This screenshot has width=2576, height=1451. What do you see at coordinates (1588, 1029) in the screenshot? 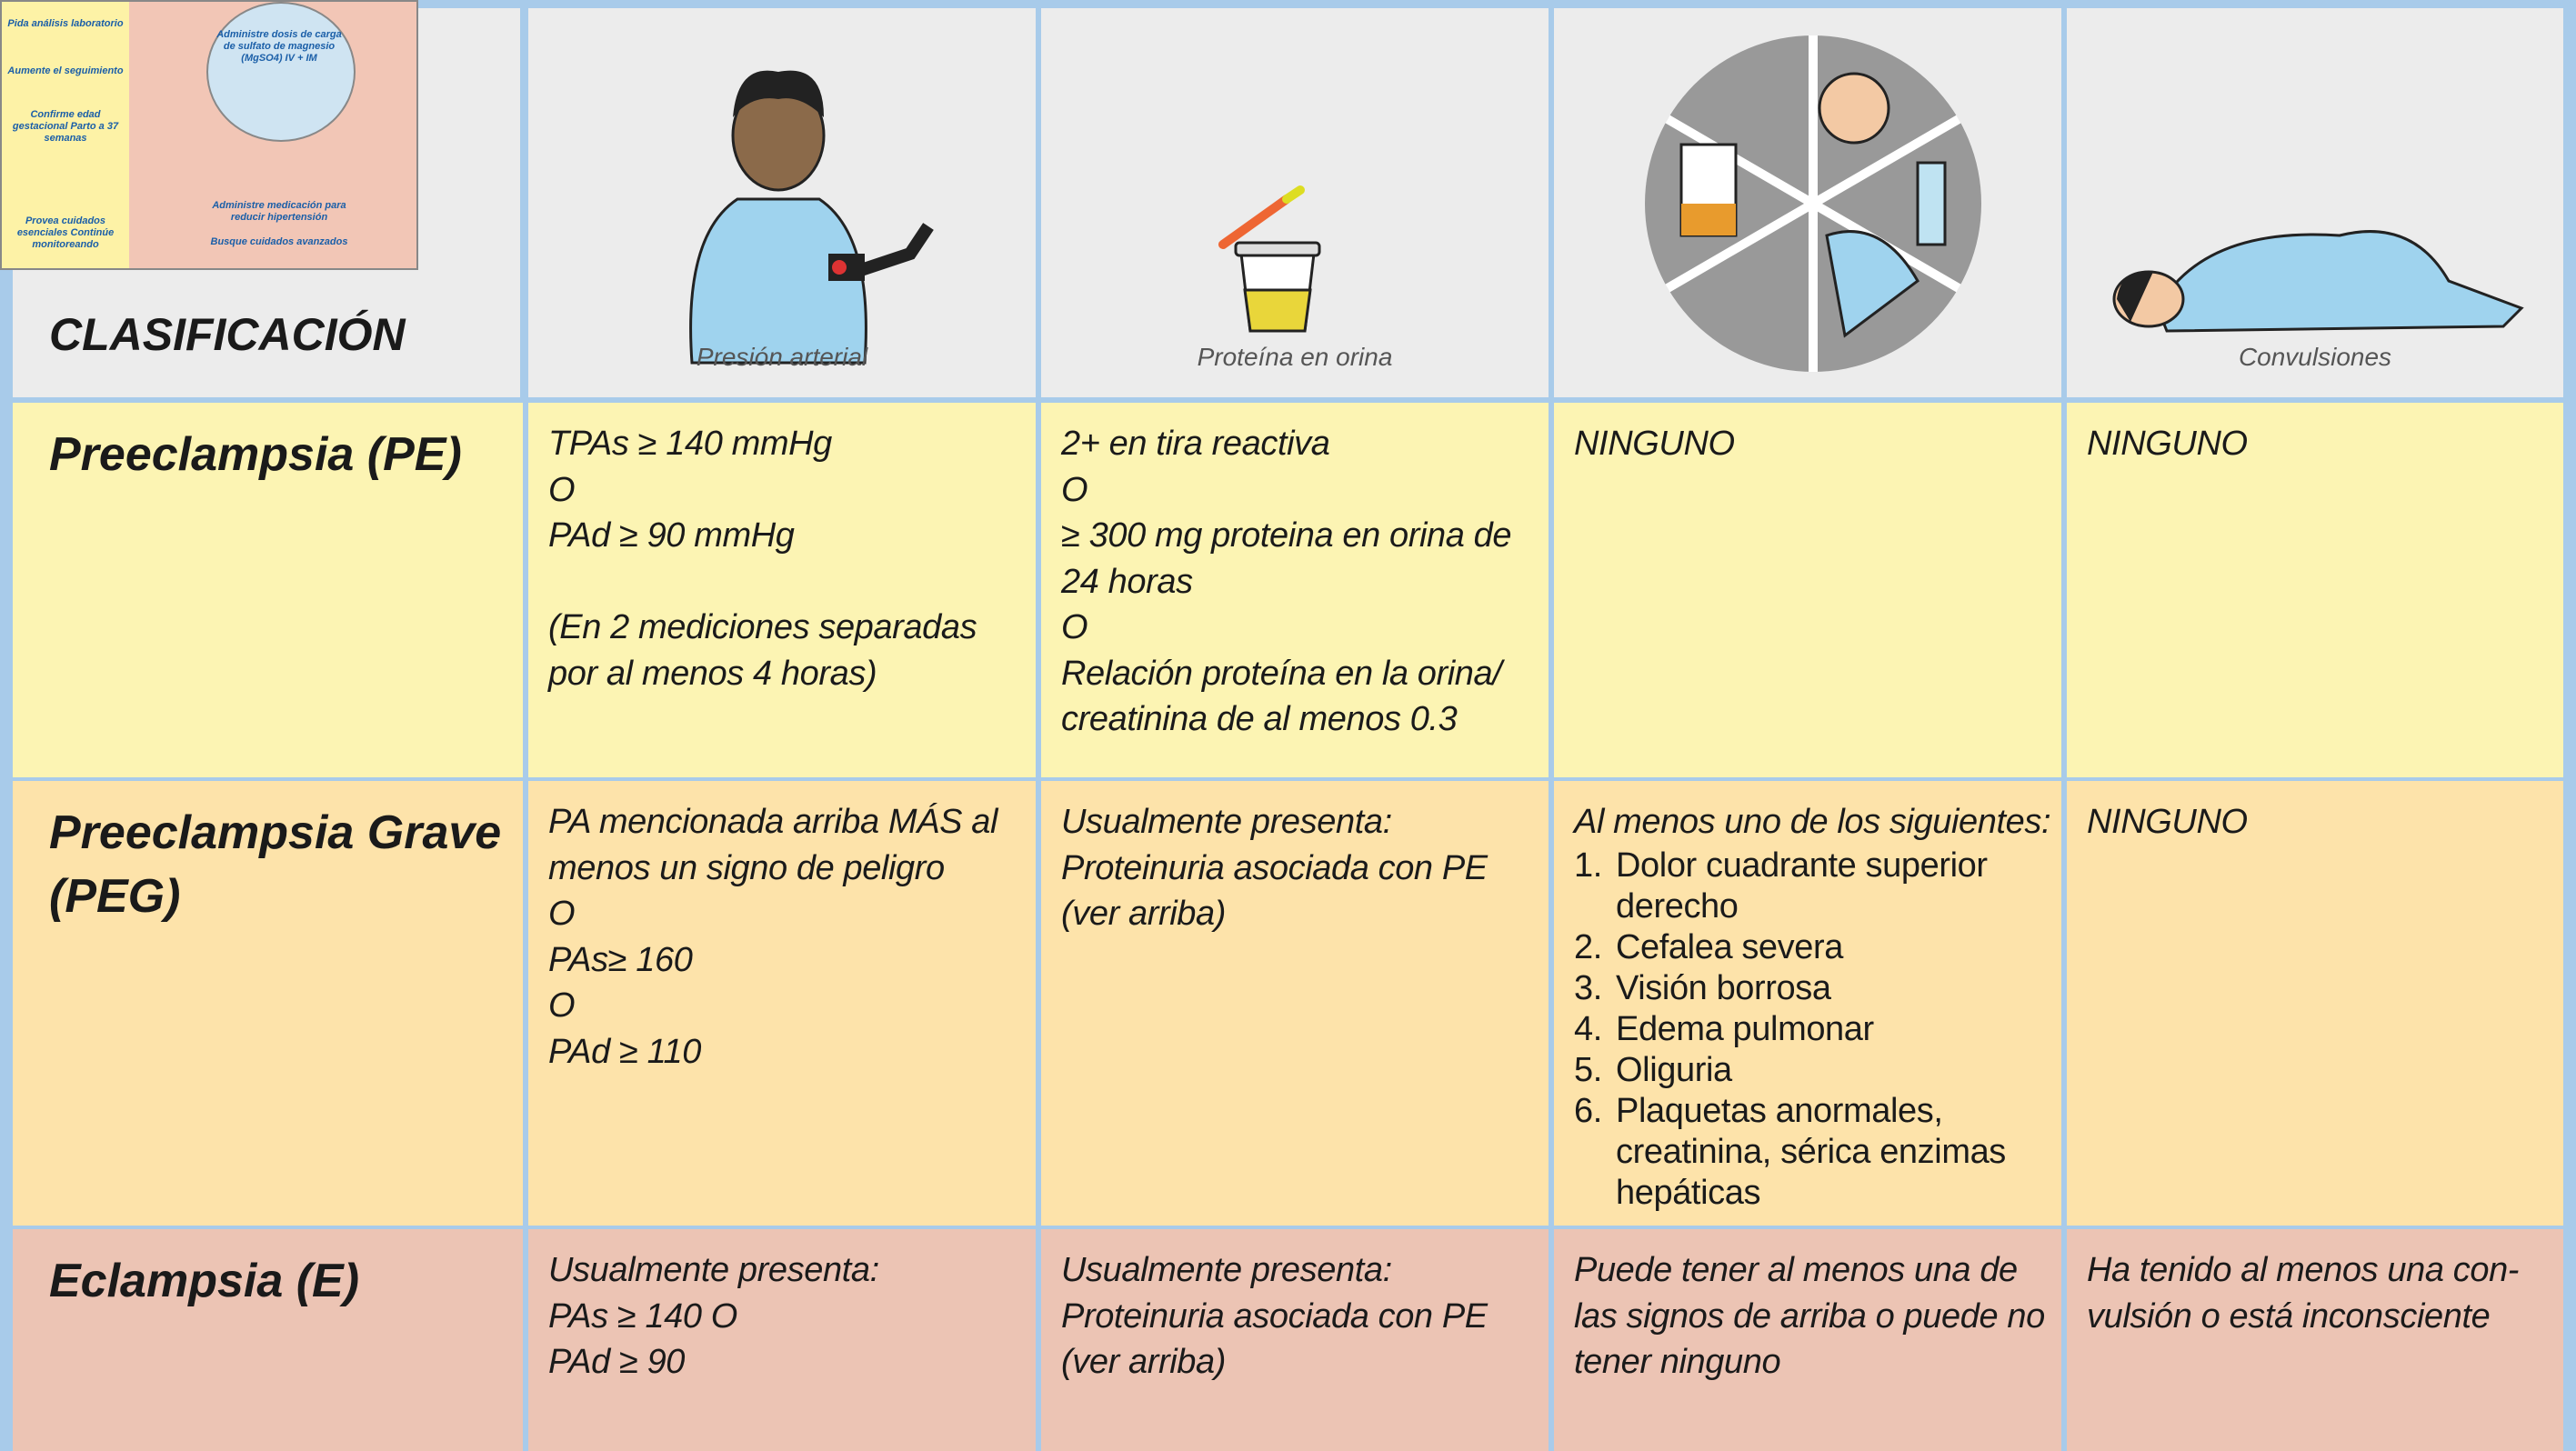
I see `list-number: 4.` at bounding box center [1588, 1029].